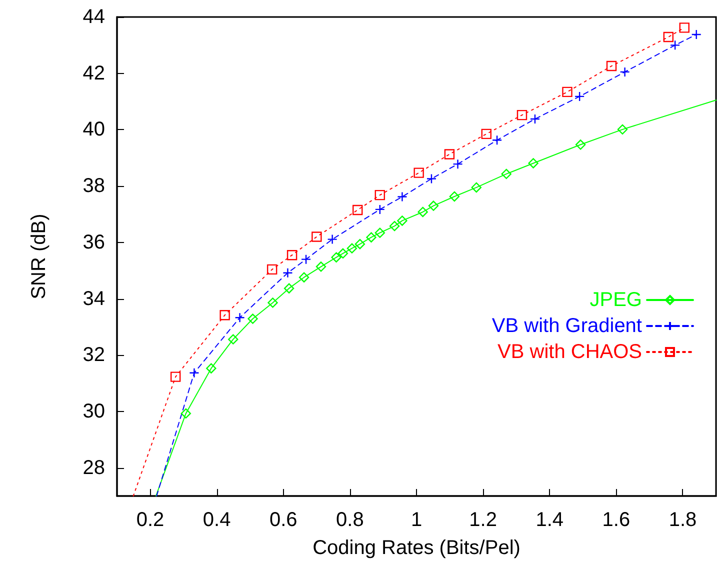 The height and width of the screenshot is (564, 717). Describe the element at coordinates (93, 17) in the screenshot. I see `y-tick-label: 44` at that location.